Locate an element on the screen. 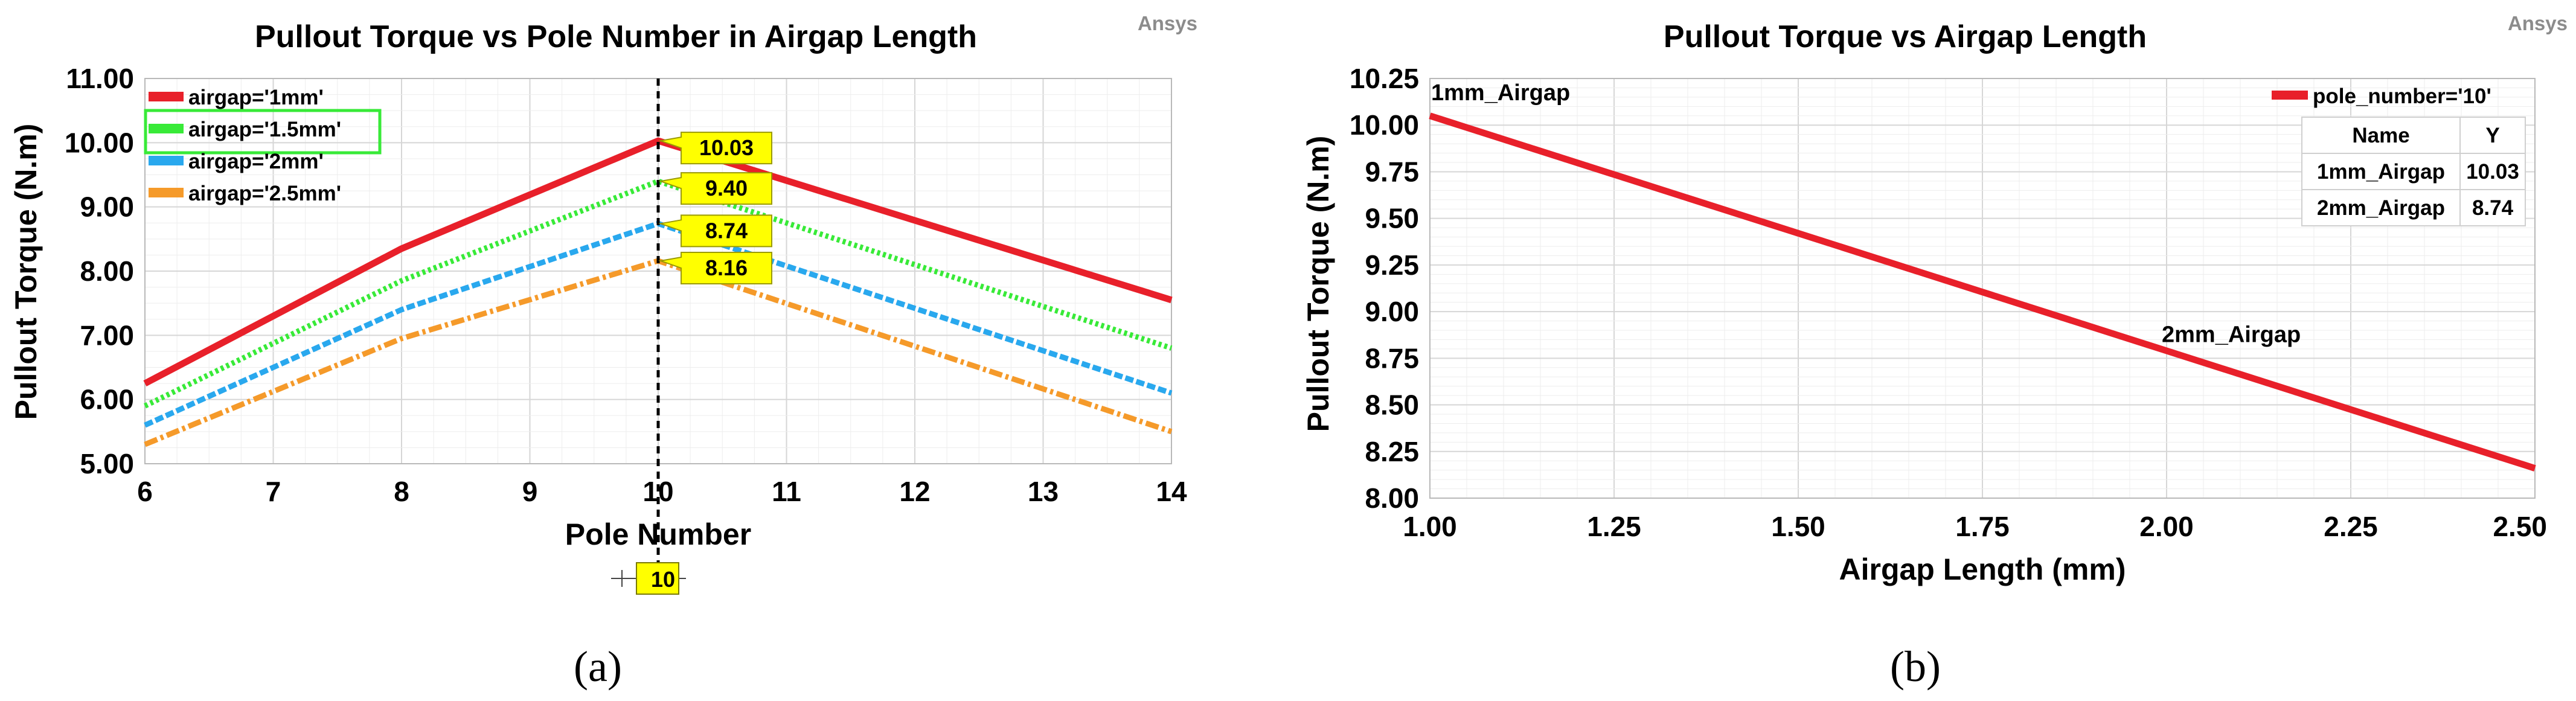 This screenshot has height=701, width=2576. chart-a-y-tick: 5.00 is located at coordinates (107, 464).